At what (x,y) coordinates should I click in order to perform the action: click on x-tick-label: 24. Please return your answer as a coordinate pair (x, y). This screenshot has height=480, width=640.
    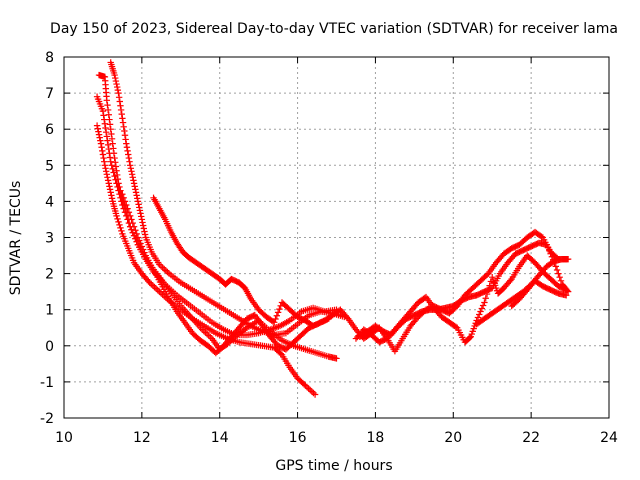
    Looking at the image, I should click on (609, 438).